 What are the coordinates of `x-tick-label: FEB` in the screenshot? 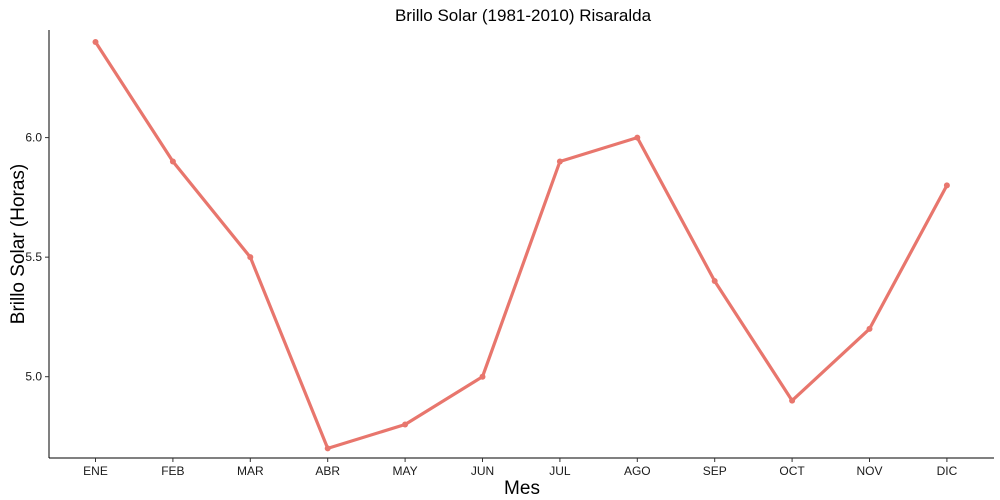 It's located at (172, 471).